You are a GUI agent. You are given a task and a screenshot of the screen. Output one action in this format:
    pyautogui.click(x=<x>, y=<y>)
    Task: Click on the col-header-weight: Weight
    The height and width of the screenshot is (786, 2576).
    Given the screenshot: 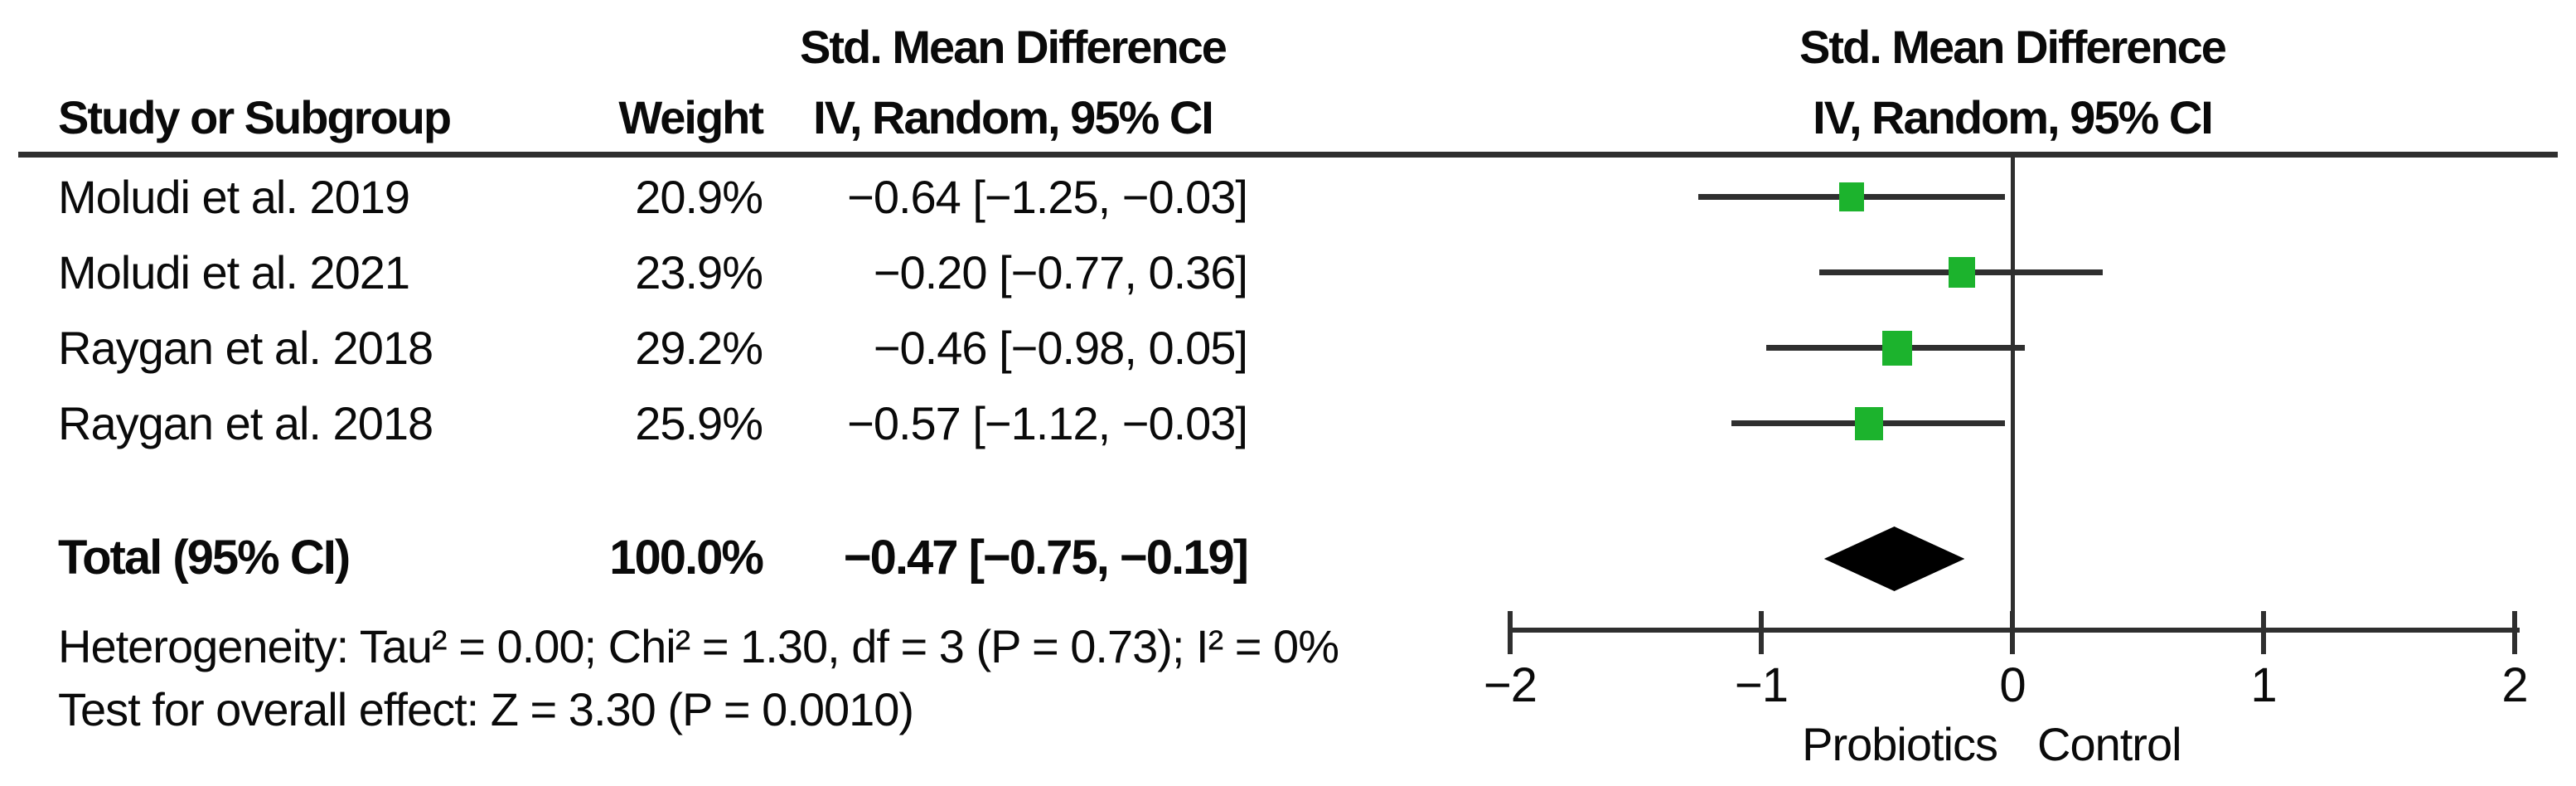 What is the action you would take?
    pyautogui.click(x=691, y=117)
    